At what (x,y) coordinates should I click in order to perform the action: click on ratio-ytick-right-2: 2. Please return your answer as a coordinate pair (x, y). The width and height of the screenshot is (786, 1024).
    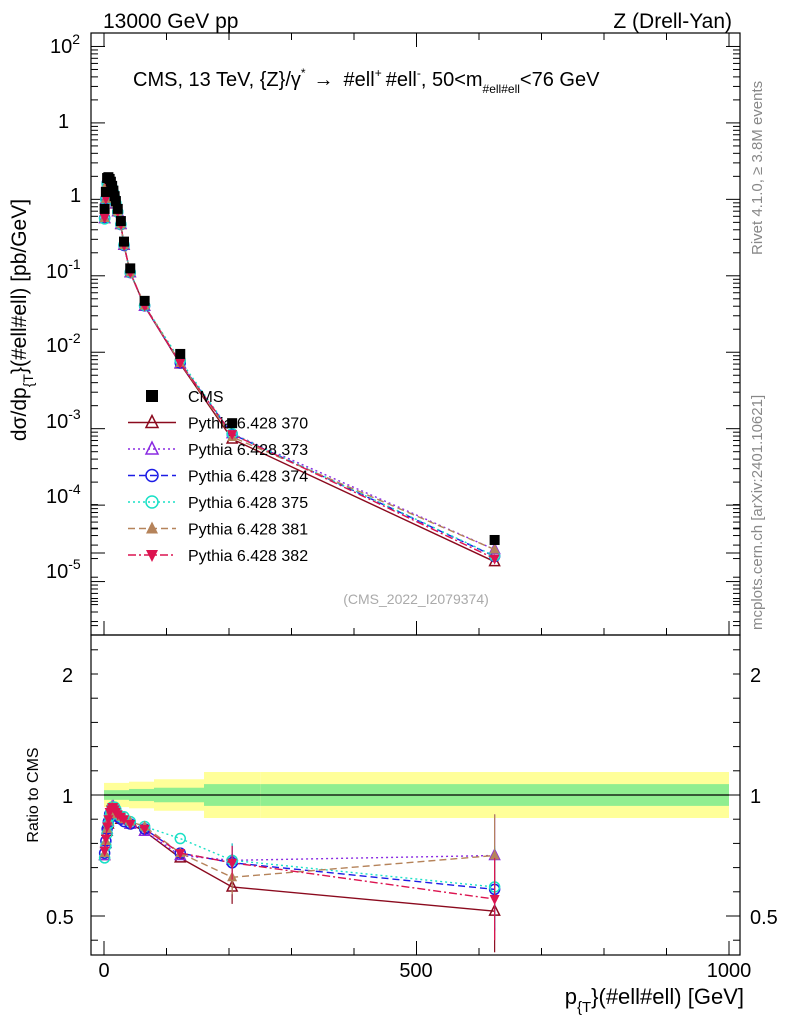
    Looking at the image, I should click on (755, 676).